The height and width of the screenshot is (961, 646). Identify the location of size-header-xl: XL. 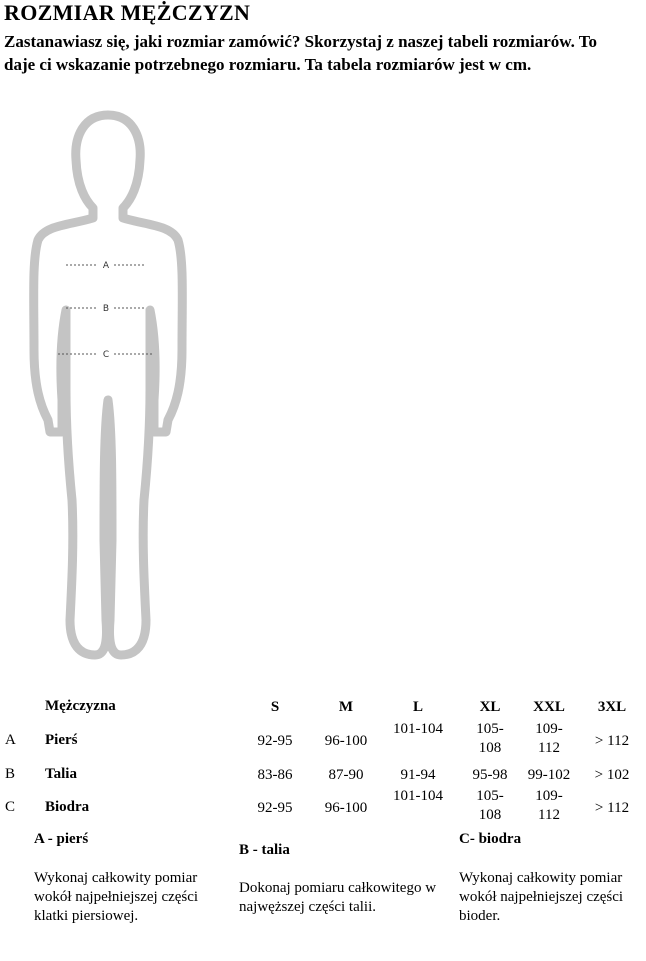
(490, 707).